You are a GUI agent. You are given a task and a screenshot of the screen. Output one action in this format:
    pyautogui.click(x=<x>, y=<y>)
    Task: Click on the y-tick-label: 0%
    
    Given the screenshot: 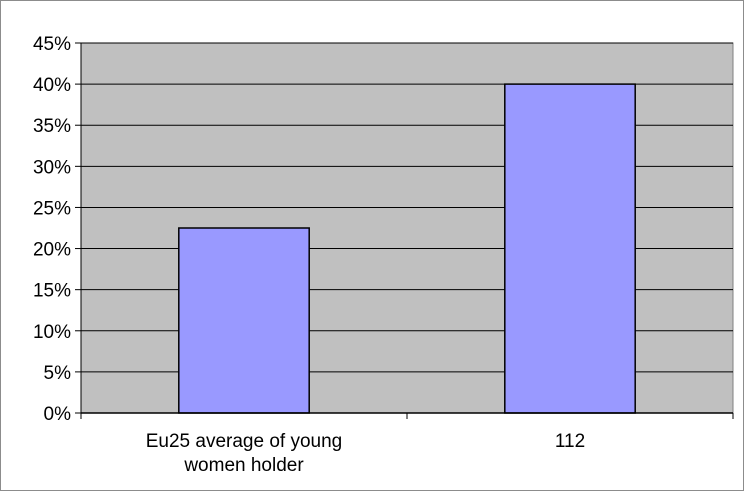 What is the action you would take?
    pyautogui.click(x=58, y=414)
    